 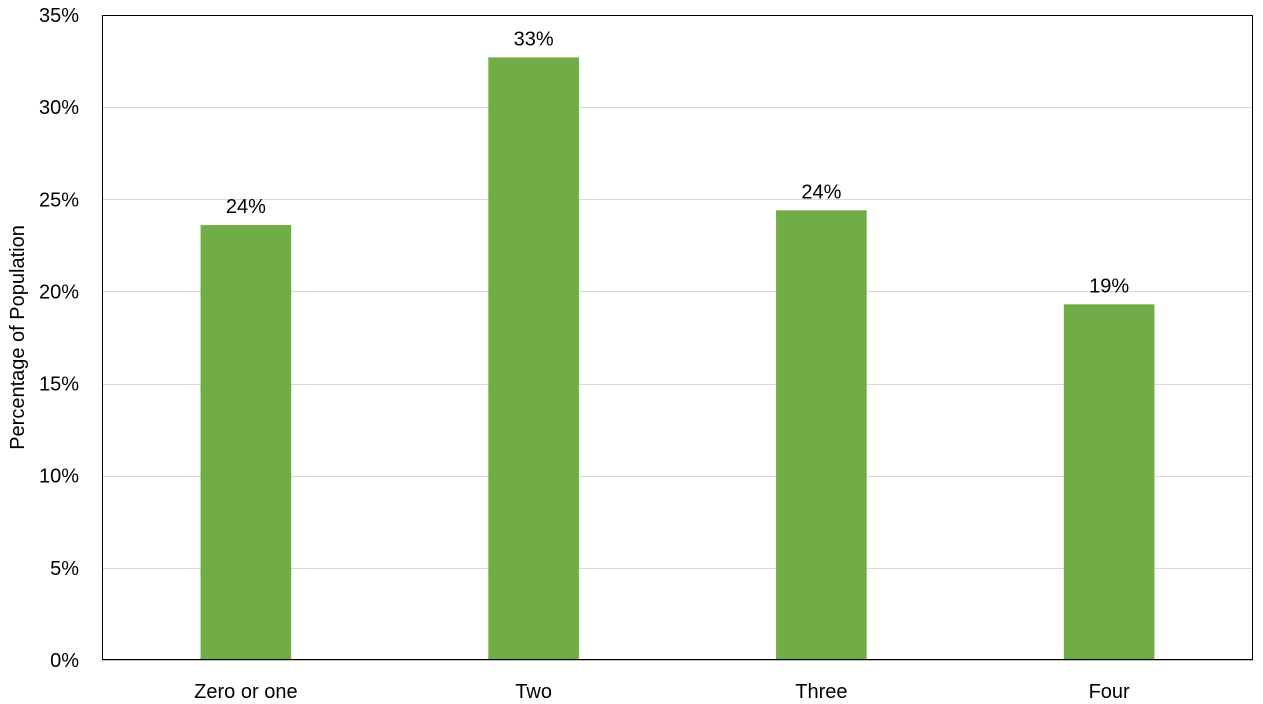 I want to click on data-label: 19%, so click(x=1109, y=286).